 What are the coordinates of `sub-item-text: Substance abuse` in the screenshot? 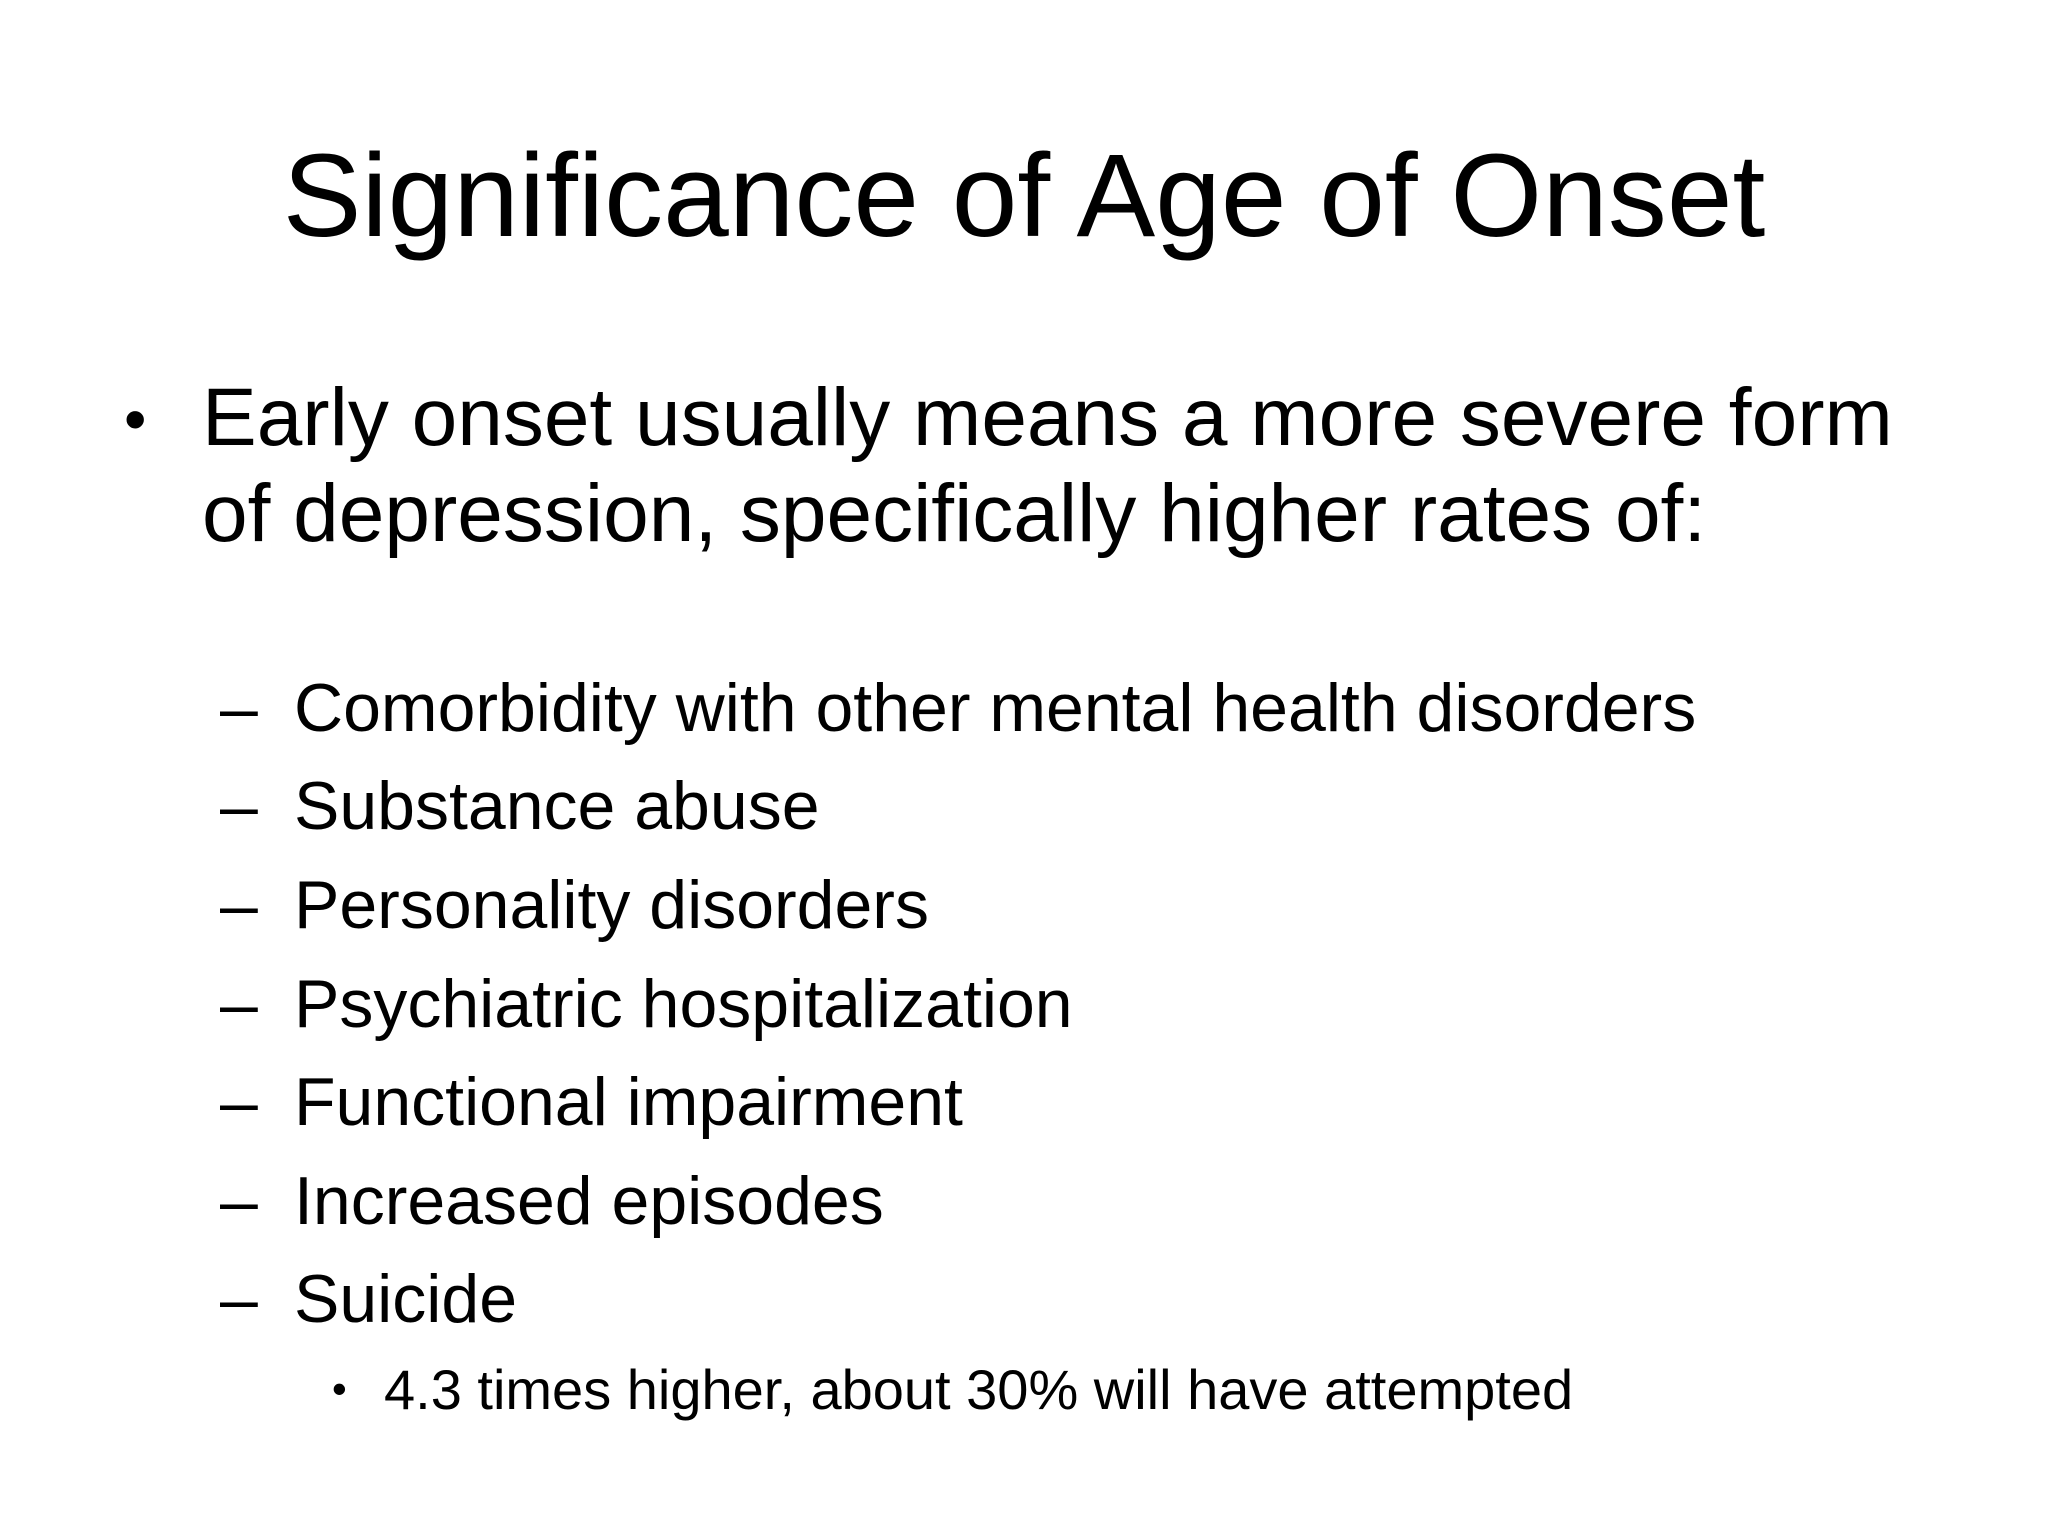 It's located at (557, 806).